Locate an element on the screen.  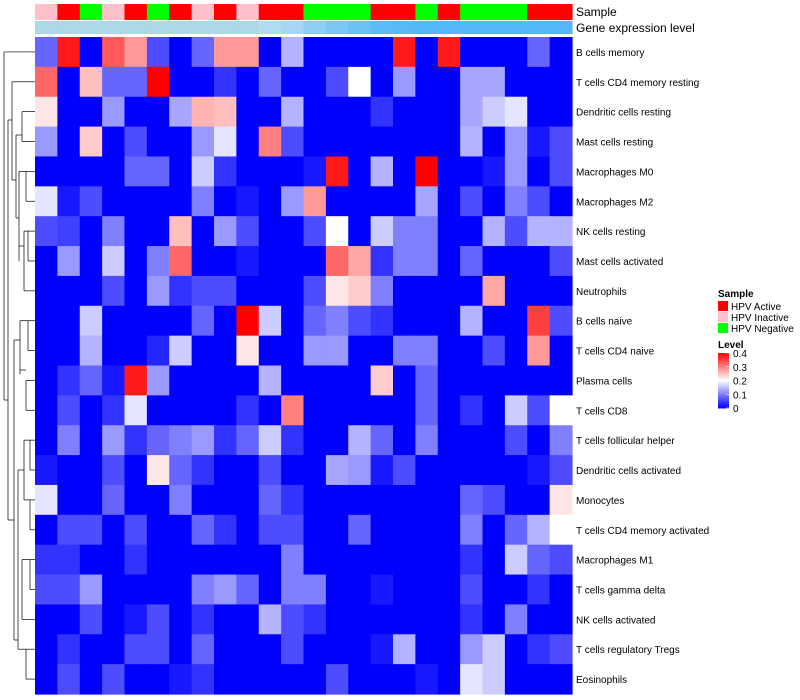
row-label: Macrophages M2 is located at coordinates (615, 202).